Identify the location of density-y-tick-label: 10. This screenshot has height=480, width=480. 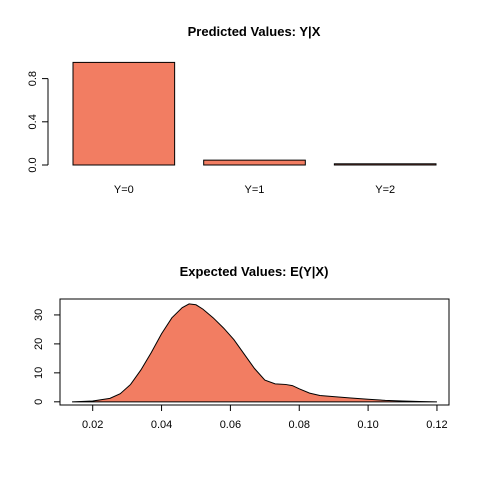
(39, 373).